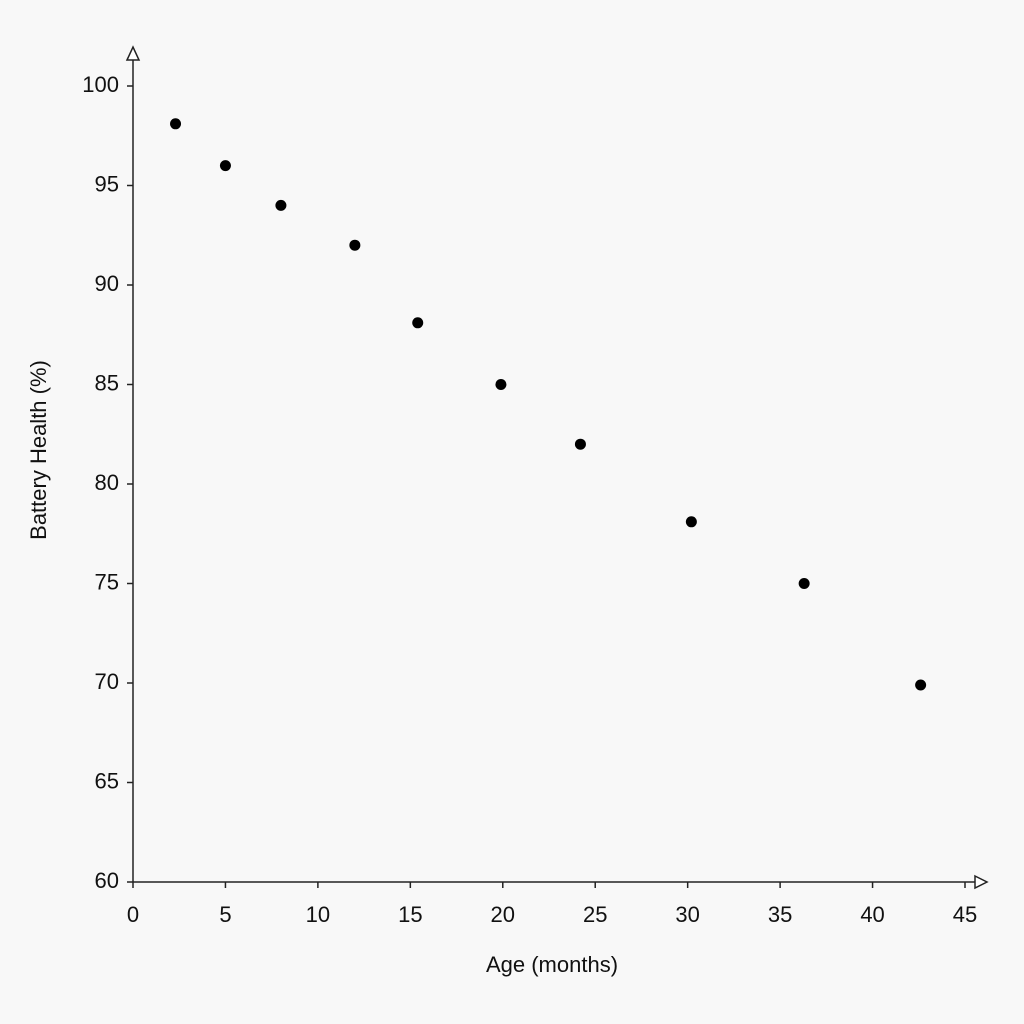 The height and width of the screenshot is (1024, 1024). Describe the element at coordinates (595, 914) in the screenshot. I see `x-tick-label: 25` at that location.